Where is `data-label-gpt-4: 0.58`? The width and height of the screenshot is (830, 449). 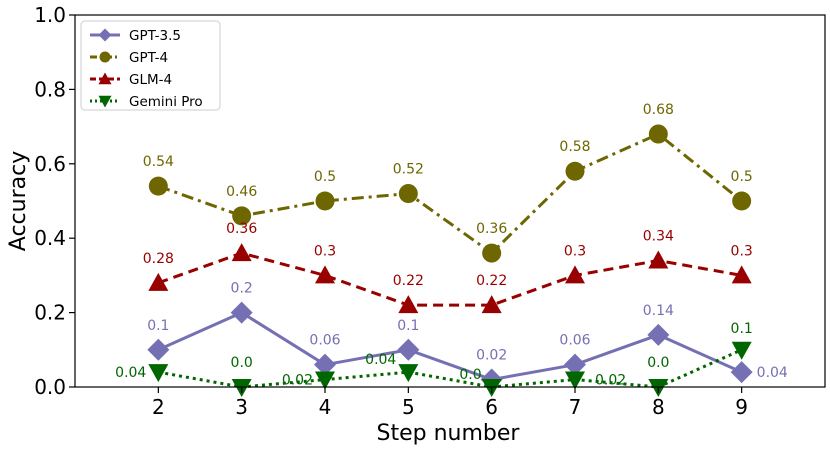 data-label-gpt-4: 0.58 is located at coordinates (574, 147).